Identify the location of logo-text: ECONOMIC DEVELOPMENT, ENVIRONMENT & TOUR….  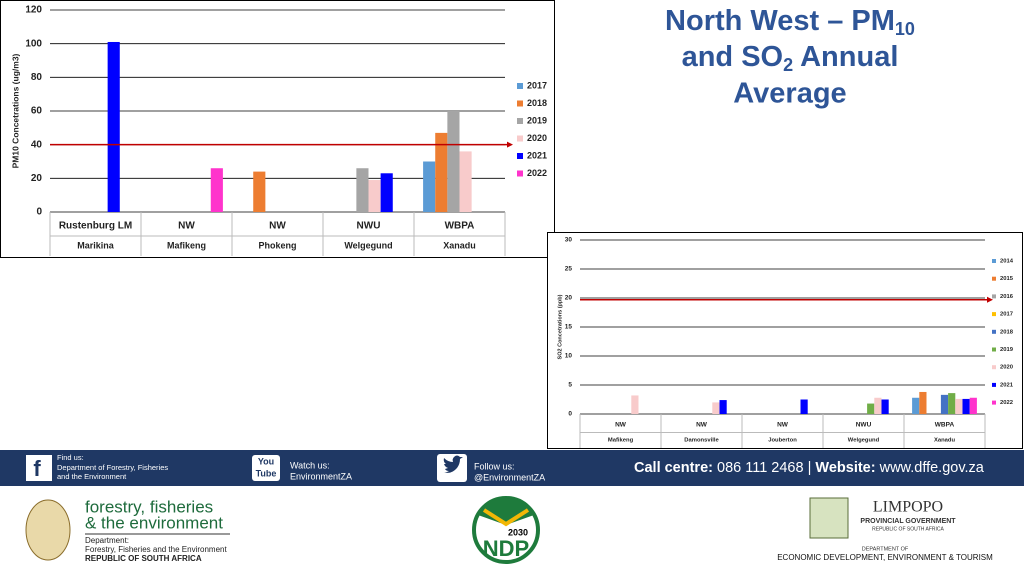
(885, 557).